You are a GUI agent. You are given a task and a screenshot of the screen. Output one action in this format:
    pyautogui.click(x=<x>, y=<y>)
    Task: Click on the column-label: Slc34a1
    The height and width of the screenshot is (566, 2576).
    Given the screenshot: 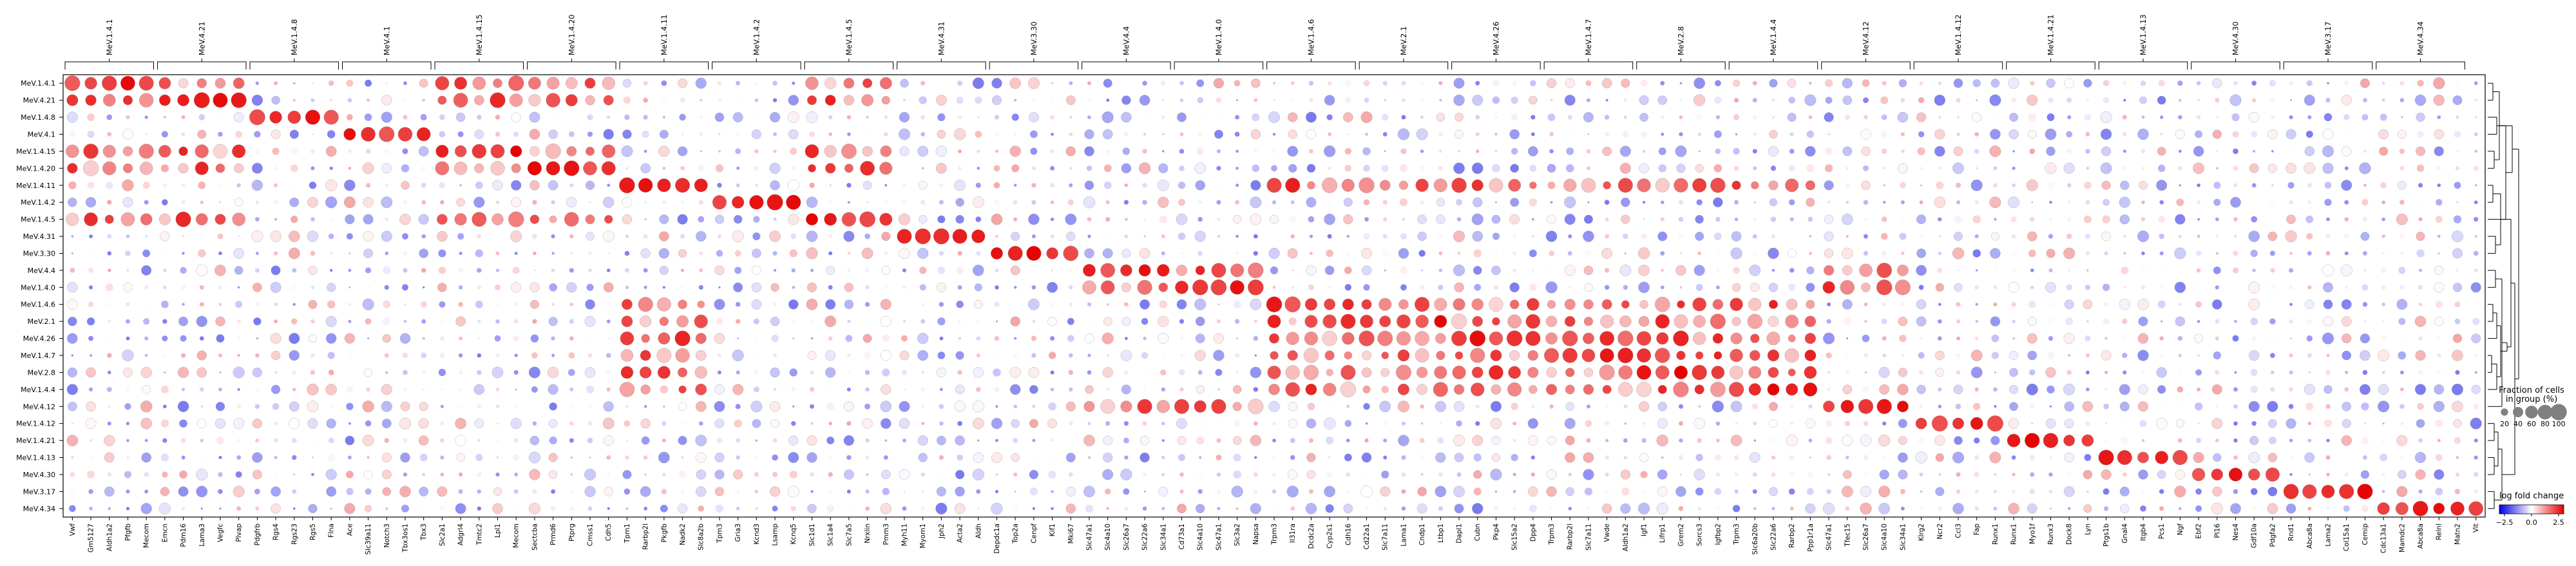 What is the action you would take?
    pyautogui.click(x=1163, y=537)
    